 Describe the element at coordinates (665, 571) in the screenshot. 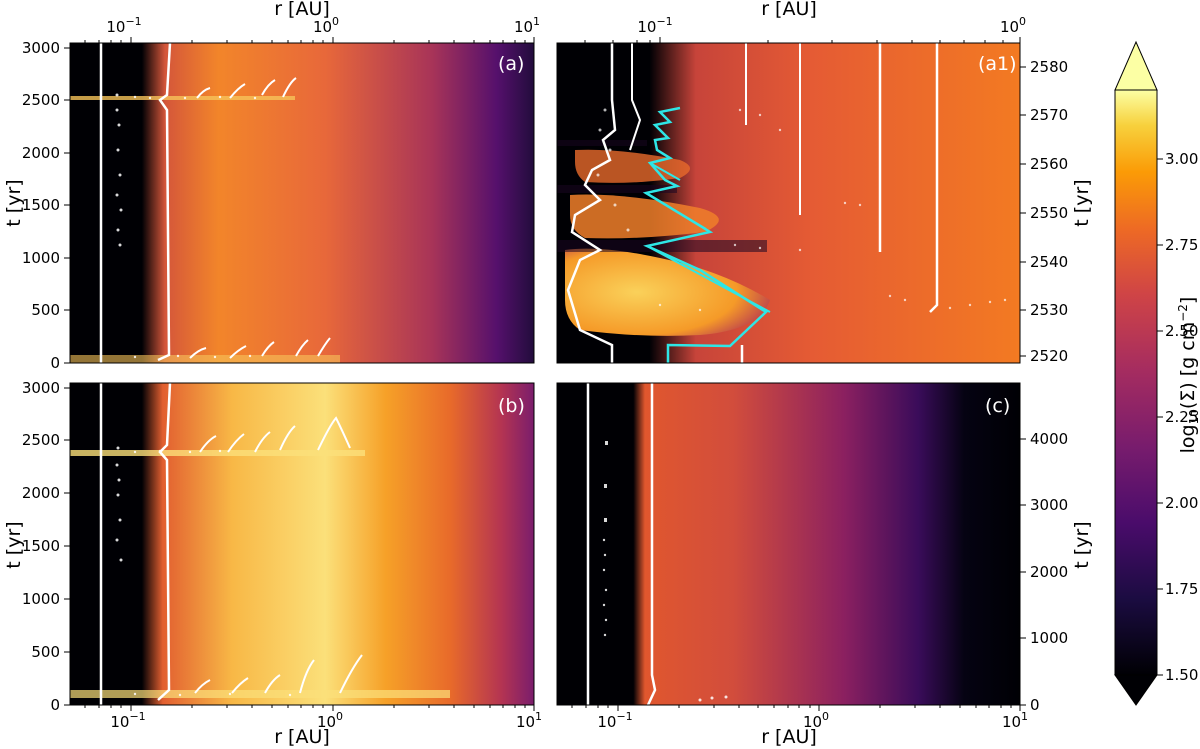

I see `panel-c-particles` at that location.